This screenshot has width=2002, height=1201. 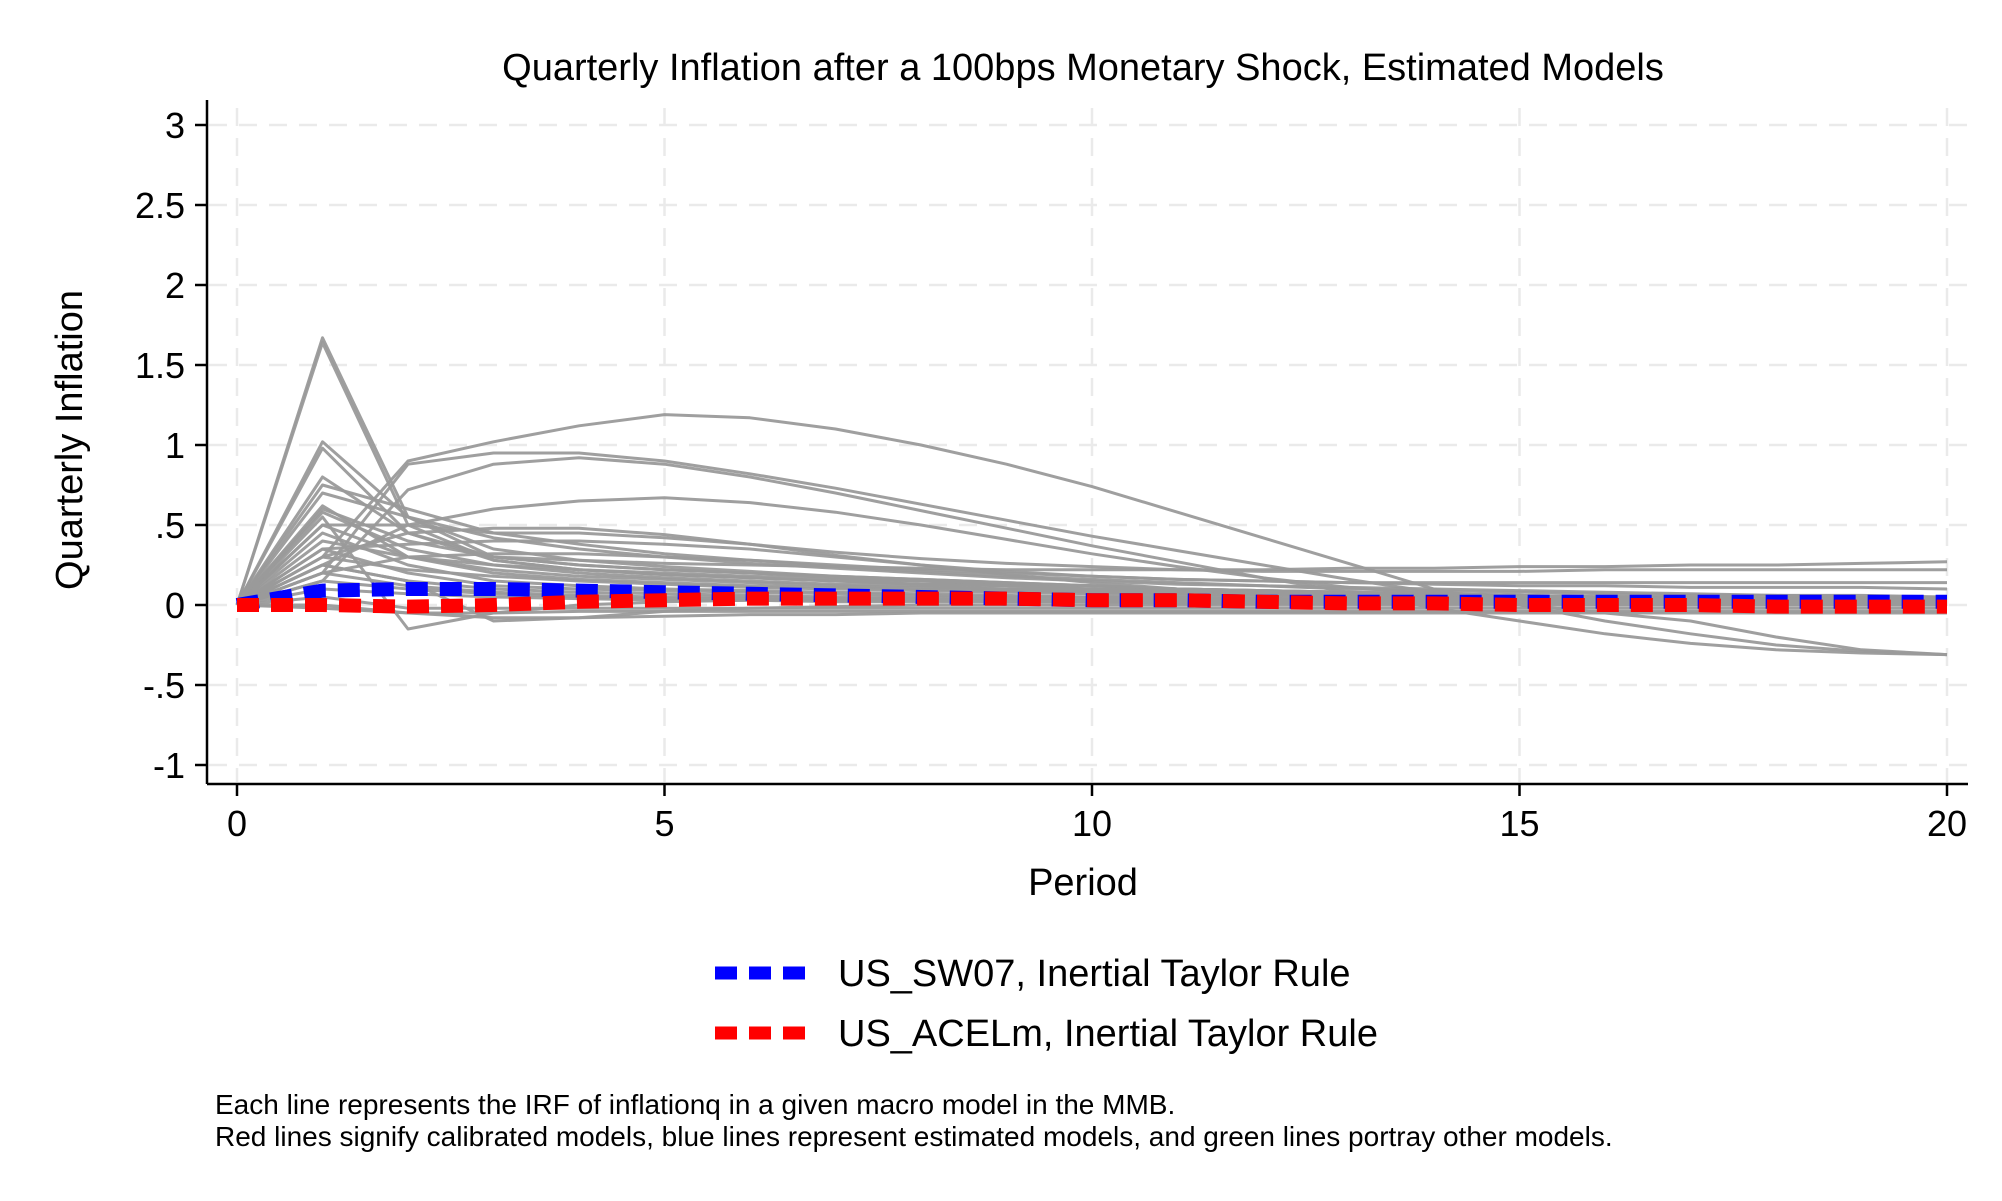 What do you see at coordinates (175, 605) in the screenshot?
I see `y-tick-label-2: 0` at bounding box center [175, 605].